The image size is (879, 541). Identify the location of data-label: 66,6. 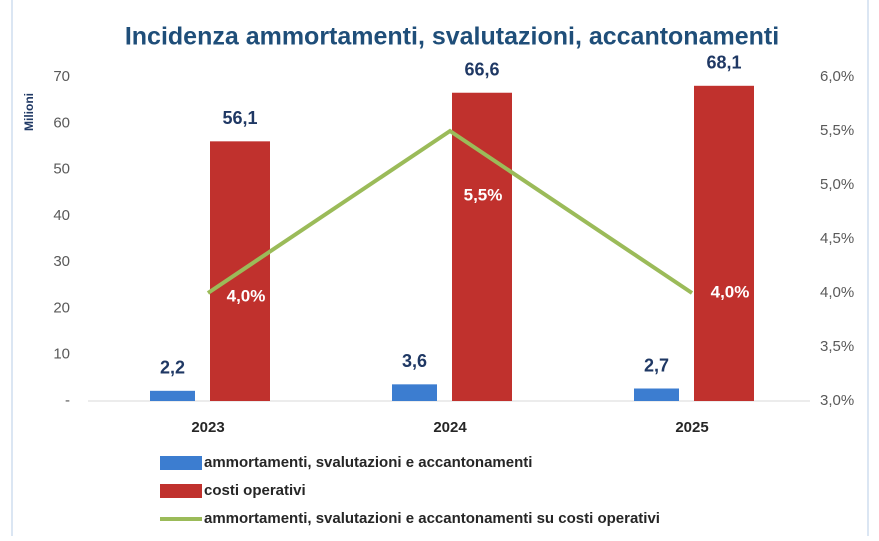
(481, 69).